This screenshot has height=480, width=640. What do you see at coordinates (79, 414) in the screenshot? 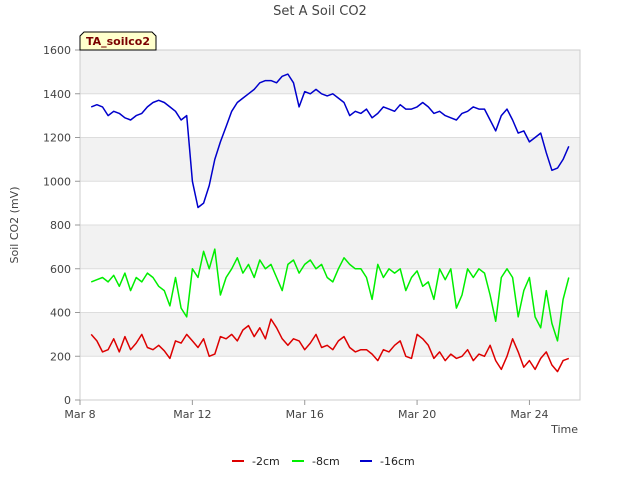
I see `x-tick-label: Mar 8` at bounding box center [79, 414].